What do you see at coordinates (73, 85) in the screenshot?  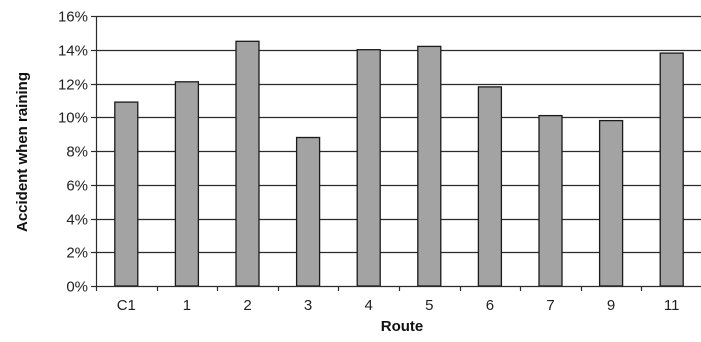 I see `y-tick-label: 12%` at bounding box center [73, 85].